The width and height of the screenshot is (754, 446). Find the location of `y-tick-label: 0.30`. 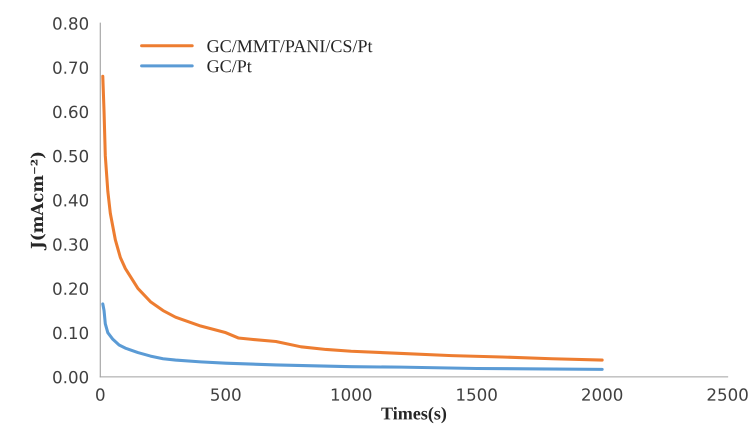

y-tick-label: 0.30 is located at coordinates (70, 244).